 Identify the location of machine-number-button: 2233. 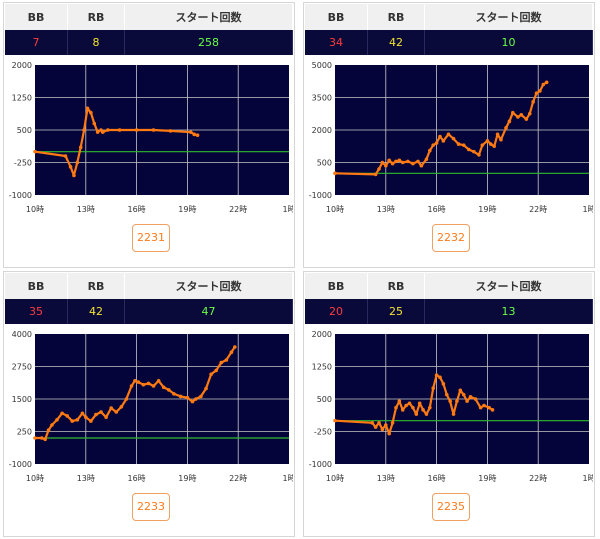
(151, 507).